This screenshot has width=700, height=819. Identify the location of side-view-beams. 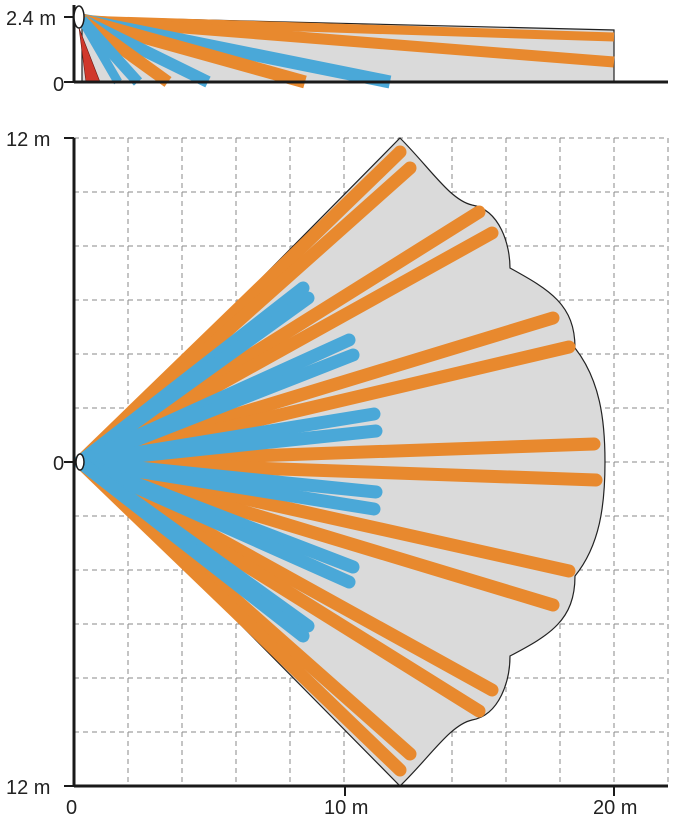
(346, 51).